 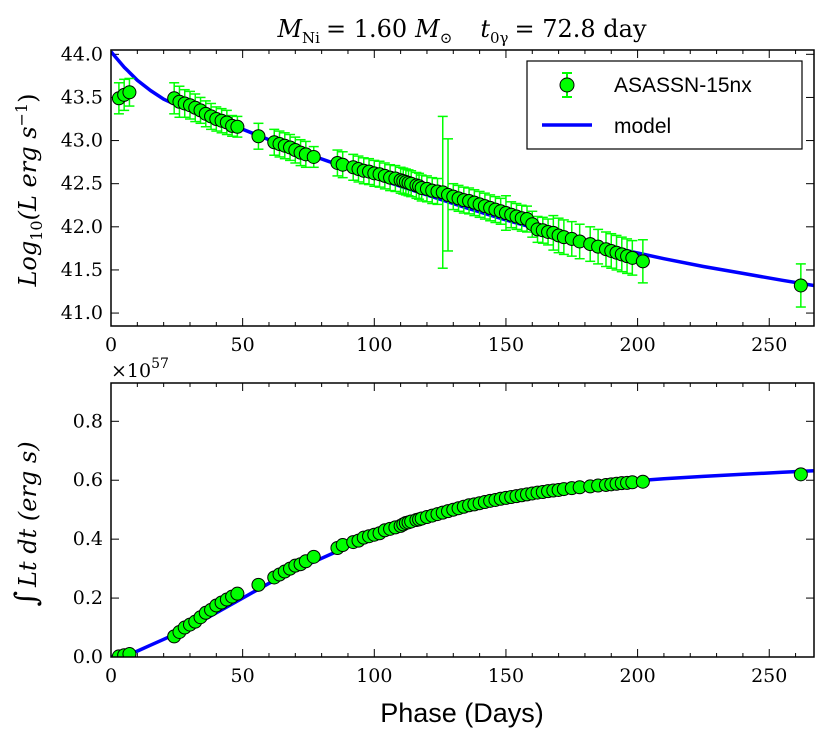 I want to click on y-tick-label: 42.0, so click(x=82, y=227).